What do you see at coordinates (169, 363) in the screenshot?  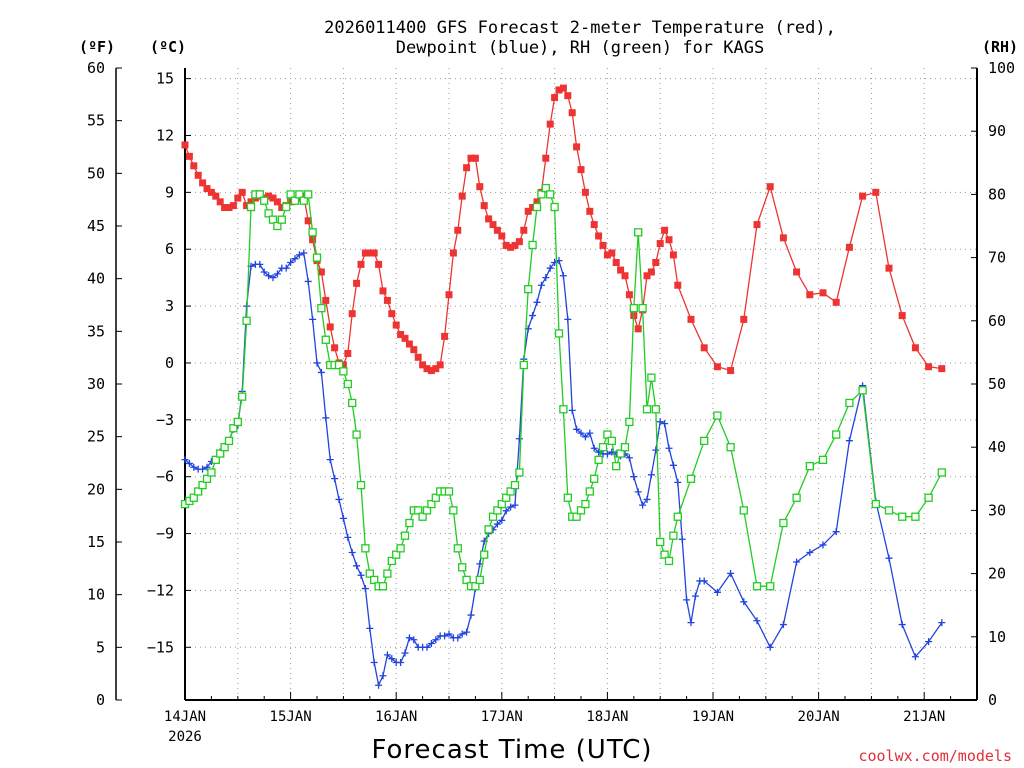 I see `celsius-tick-label: 0` at bounding box center [169, 363].